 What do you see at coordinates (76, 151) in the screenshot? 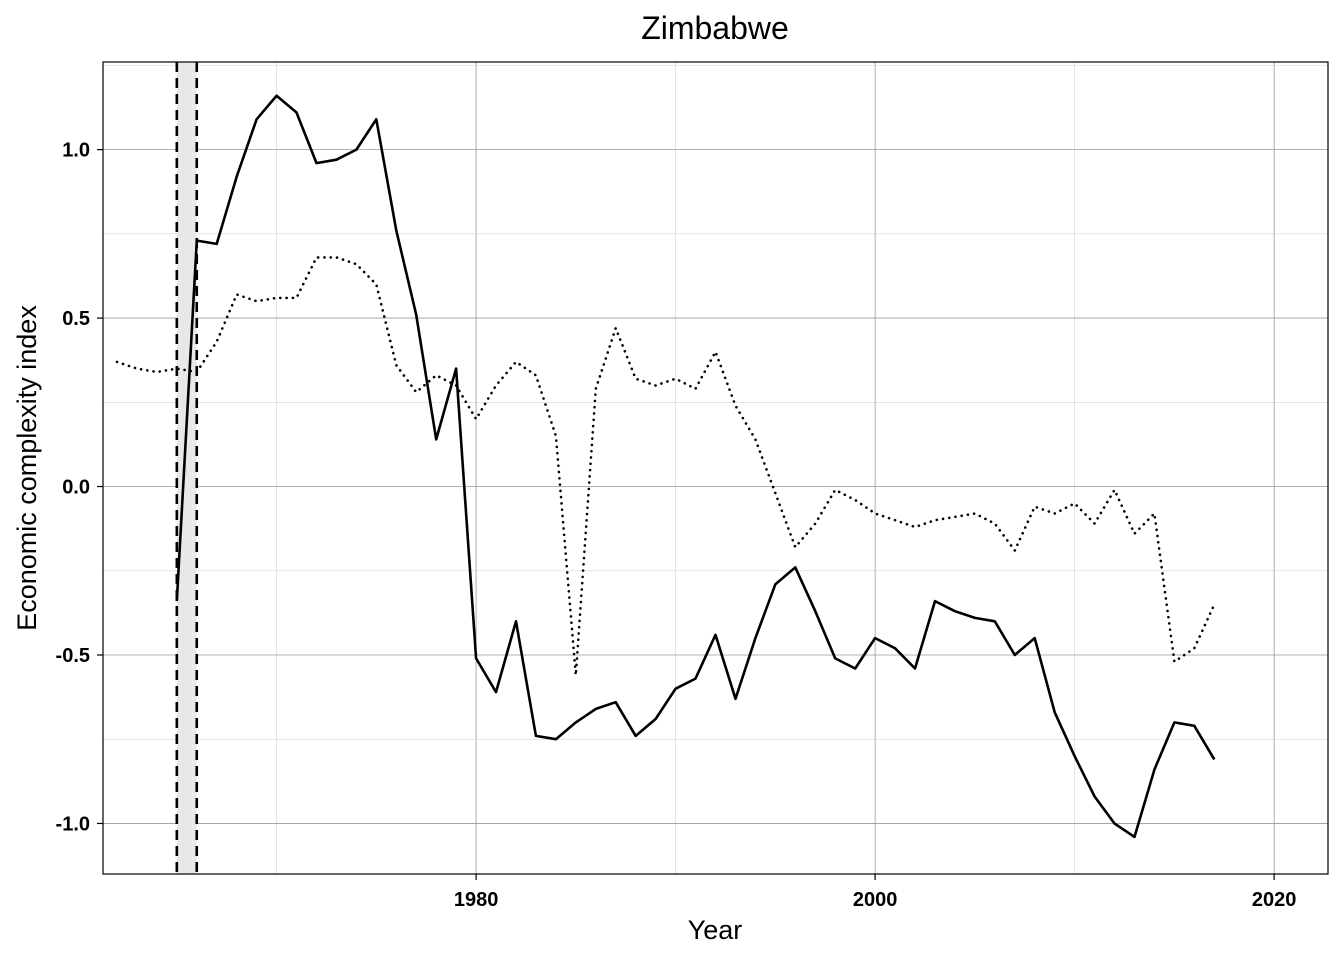
I see `y-tick-label: 1.0` at bounding box center [76, 151].